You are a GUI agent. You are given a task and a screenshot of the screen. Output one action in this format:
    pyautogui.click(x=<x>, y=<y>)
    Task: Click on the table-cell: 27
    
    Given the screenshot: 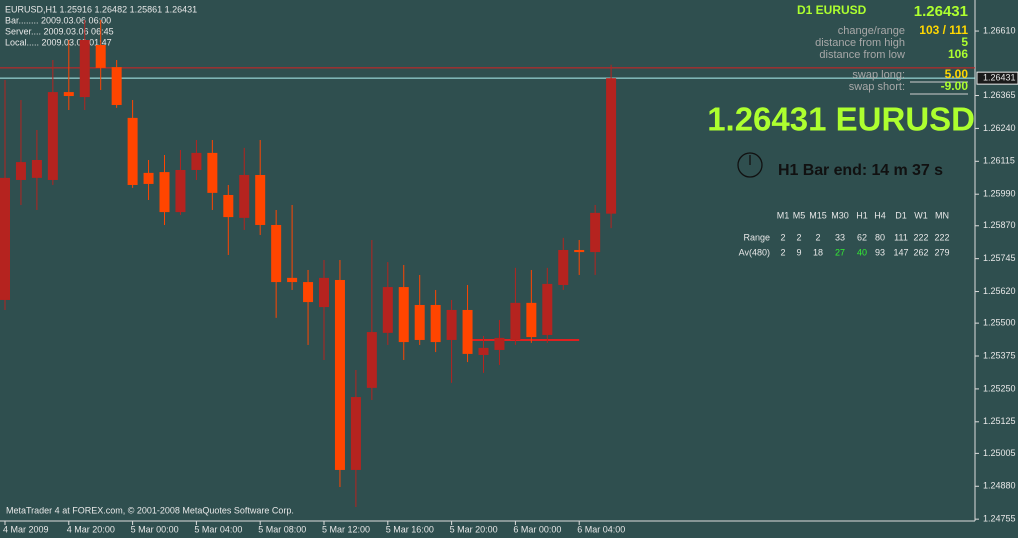 What is the action you would take?
    pyautogui.click(x=840, y=252)
    